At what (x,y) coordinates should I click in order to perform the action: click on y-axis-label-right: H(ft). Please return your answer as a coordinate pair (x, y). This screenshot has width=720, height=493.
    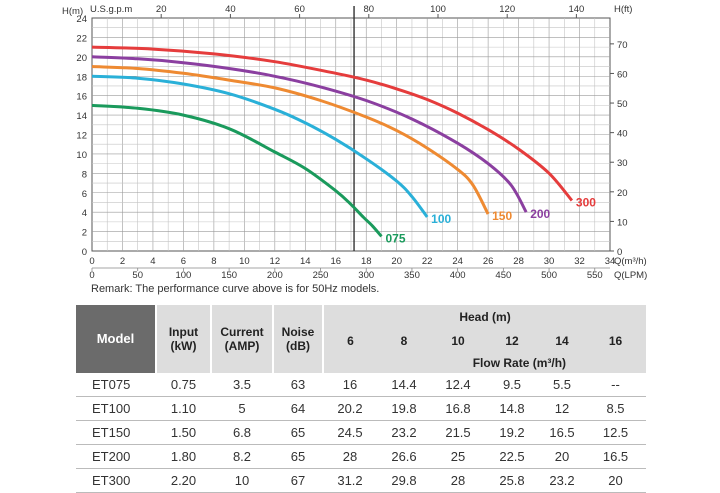
    Looking at the image, I should click on (623, 9).